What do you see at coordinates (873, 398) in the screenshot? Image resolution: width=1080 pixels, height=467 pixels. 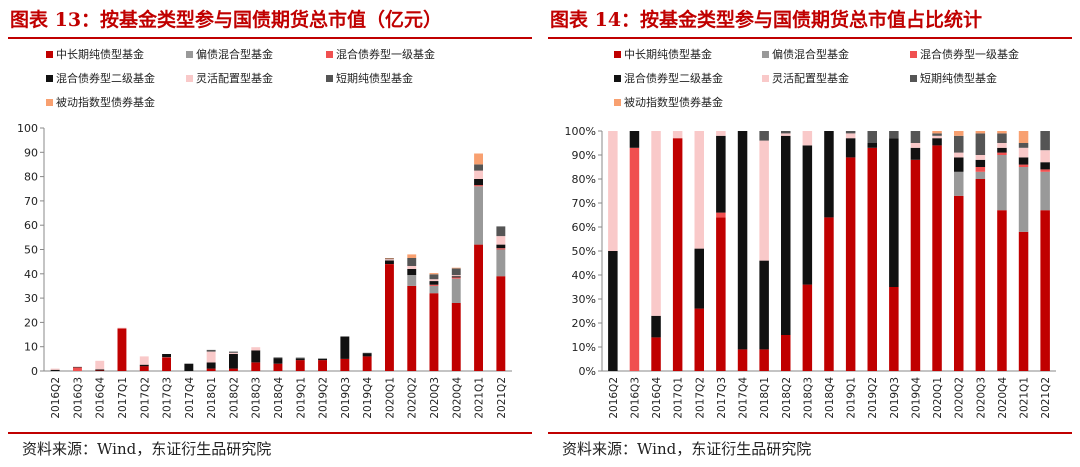 I see `x-tick-label: 2019Q2` at bounding box center [873, 398].